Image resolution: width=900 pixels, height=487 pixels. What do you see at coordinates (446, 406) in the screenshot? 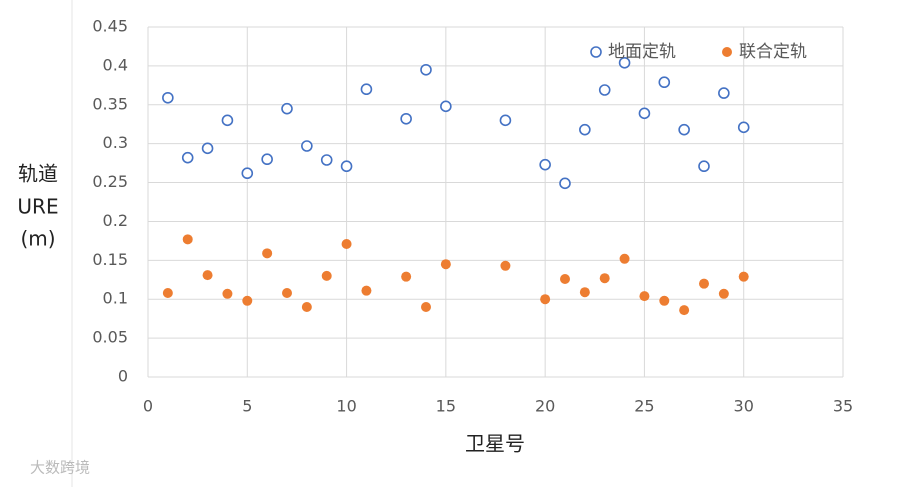
I see `x-tick-label: 15` at bounding box center [446, 406].